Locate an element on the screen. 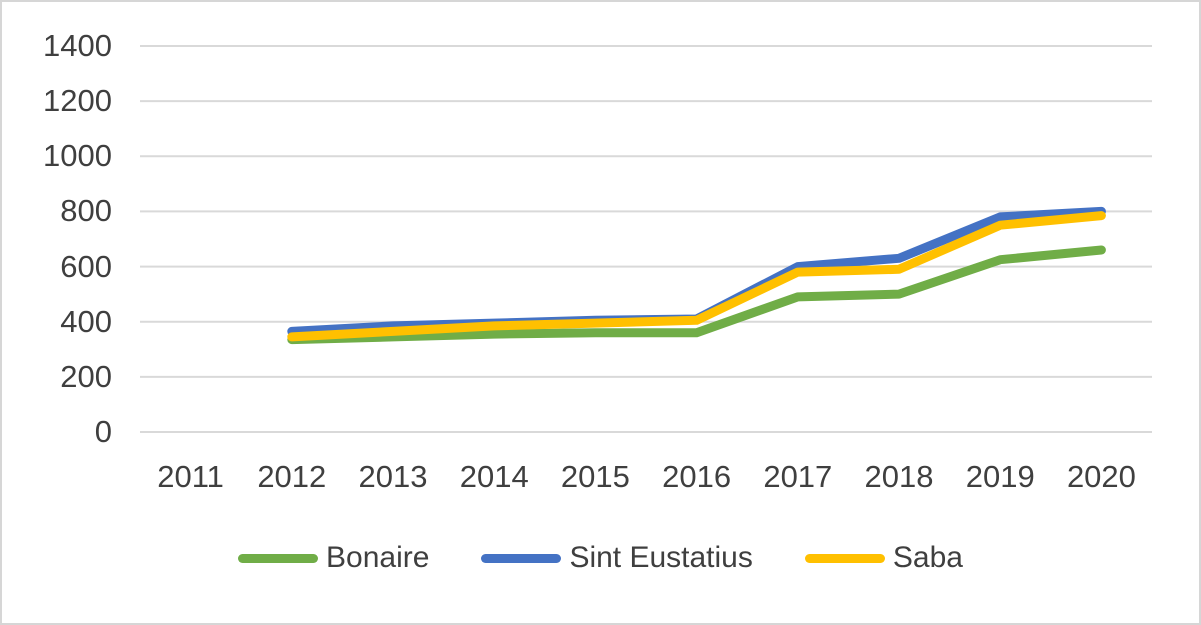  series-line-saba is located at coordinates (696, 276).